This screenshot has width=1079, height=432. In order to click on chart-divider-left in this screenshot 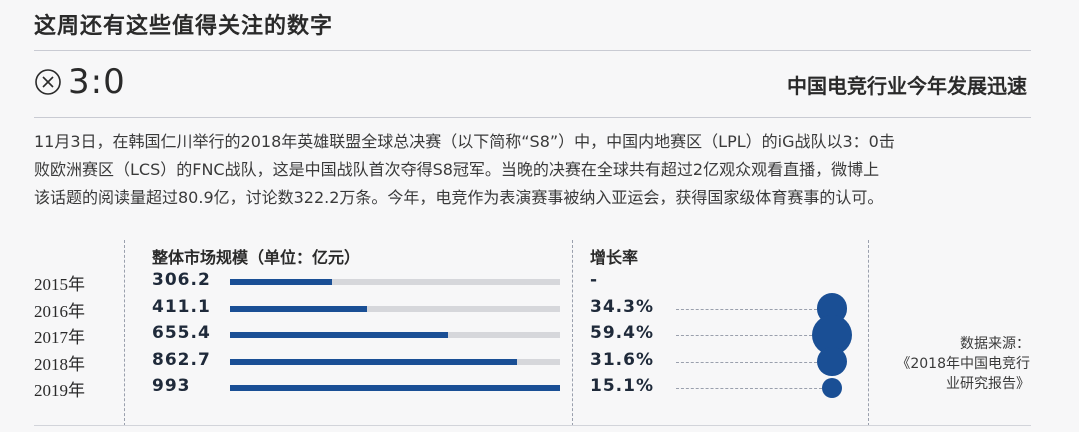, I will do `click(124, 333)`.